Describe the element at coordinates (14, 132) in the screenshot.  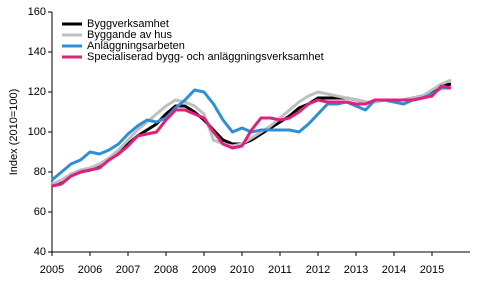
I see `y-axis-label: Index (2010=100)` at that location.